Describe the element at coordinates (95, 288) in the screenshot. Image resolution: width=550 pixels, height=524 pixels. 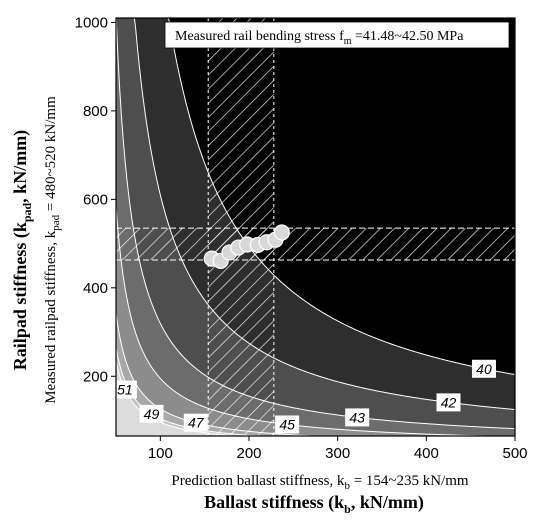
I see `y-tick-label: 400` at that location.